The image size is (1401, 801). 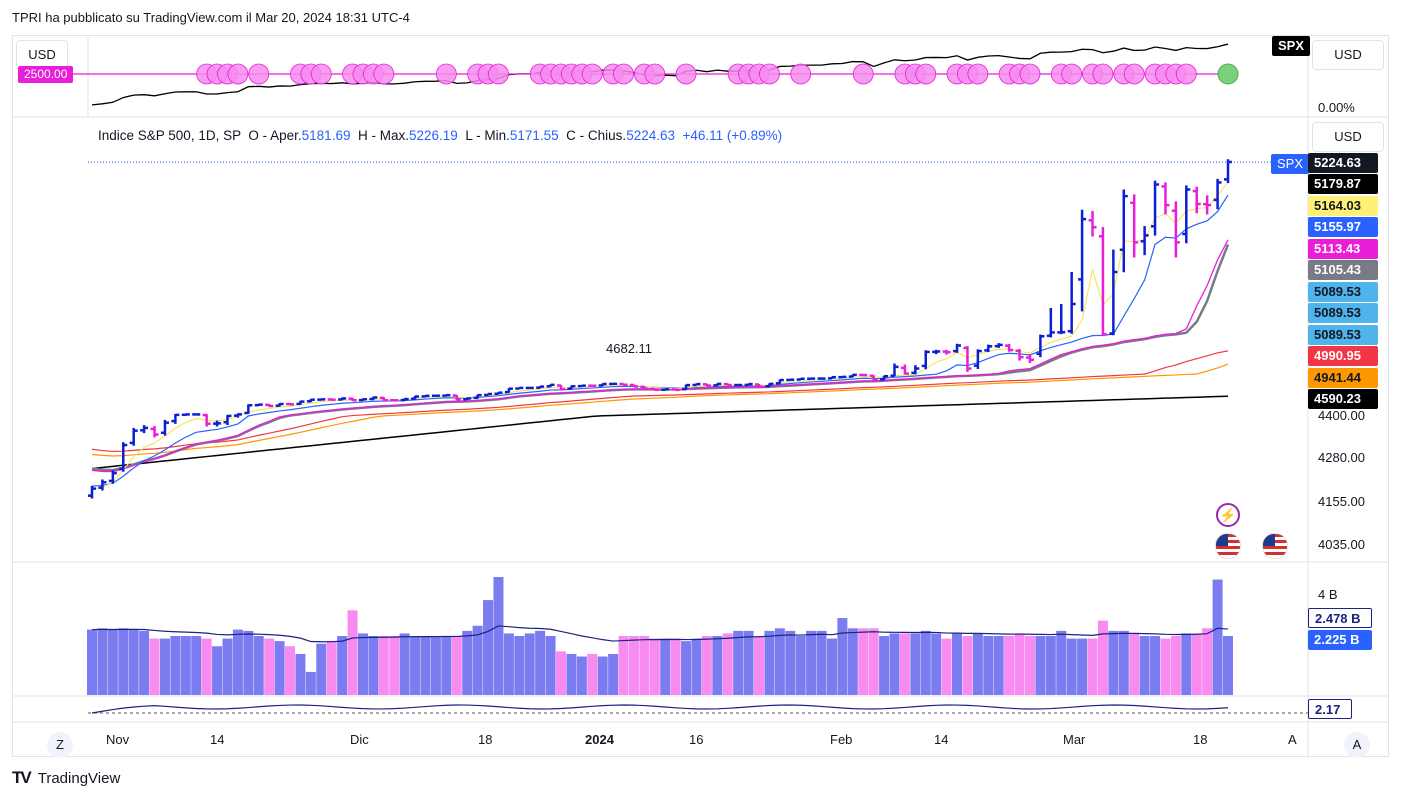 I want to click on time-tick-label: Nov, so click(x=118, y=739).